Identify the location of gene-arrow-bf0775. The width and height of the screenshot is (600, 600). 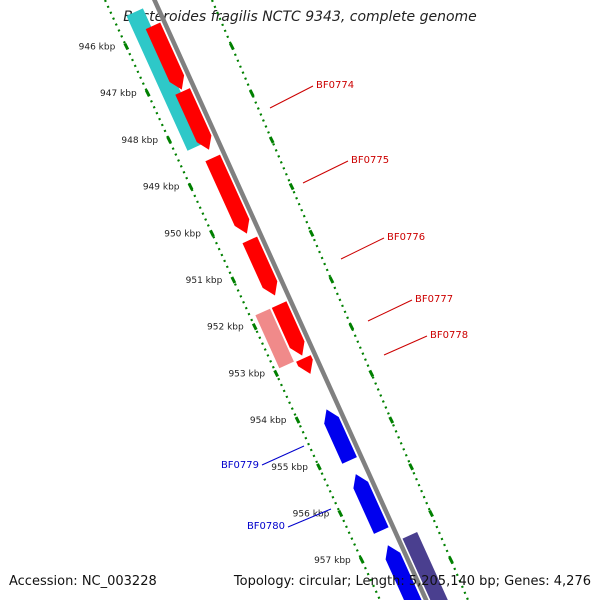
(227, 194).